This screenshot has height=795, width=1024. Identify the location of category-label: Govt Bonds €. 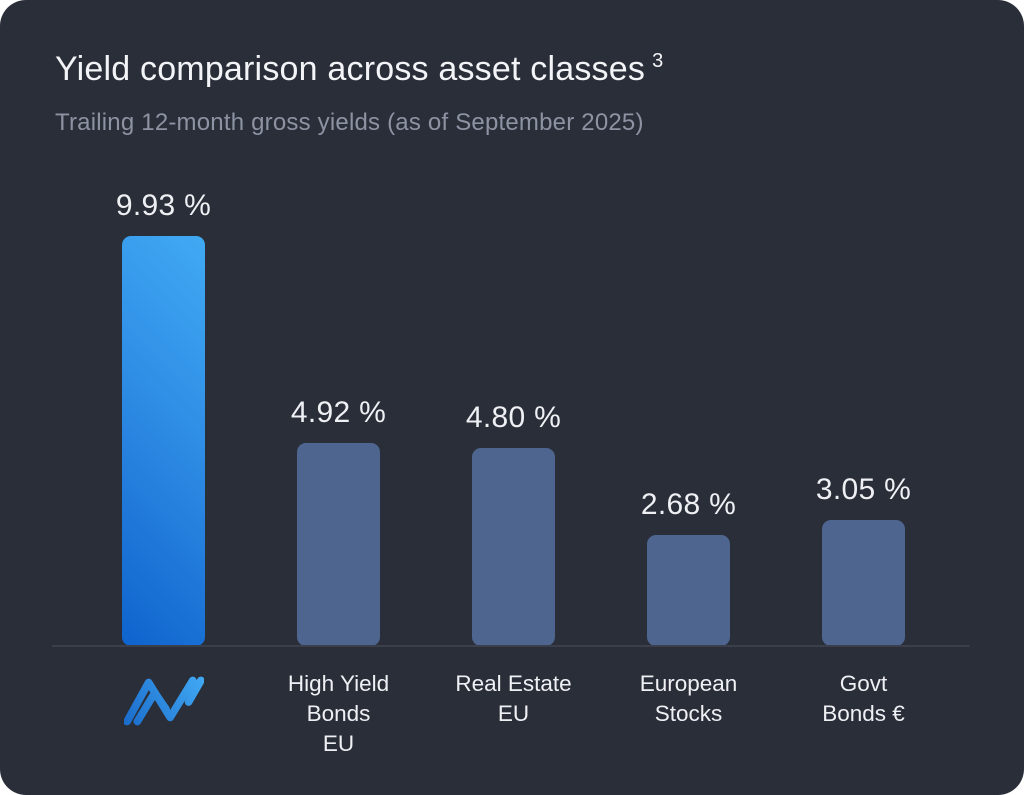
(863, 698).